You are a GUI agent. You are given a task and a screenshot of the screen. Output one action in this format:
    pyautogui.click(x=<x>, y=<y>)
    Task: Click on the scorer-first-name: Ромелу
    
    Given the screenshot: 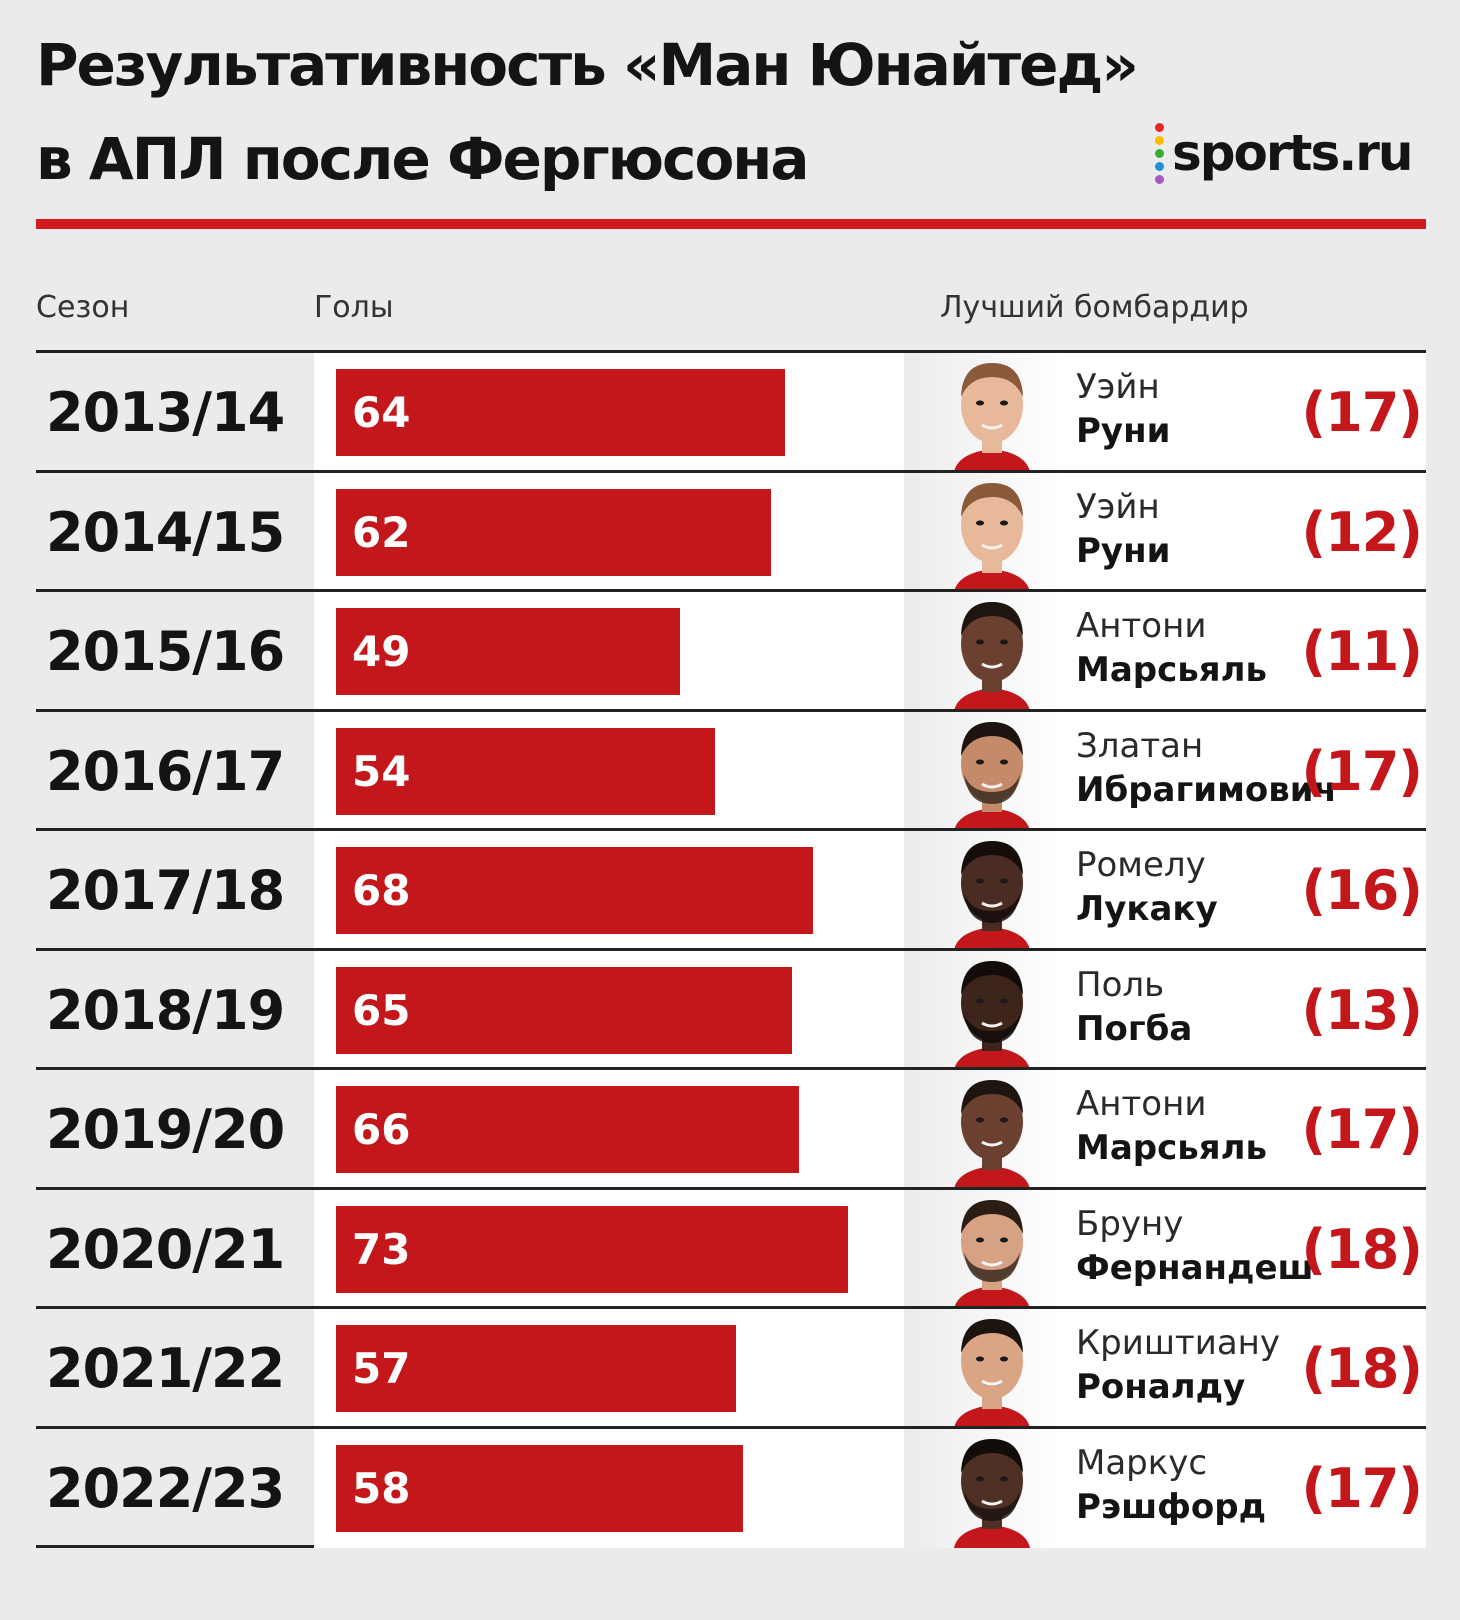 What is the action you would take?
    pyautogui.click(x=1141, y=865)
    